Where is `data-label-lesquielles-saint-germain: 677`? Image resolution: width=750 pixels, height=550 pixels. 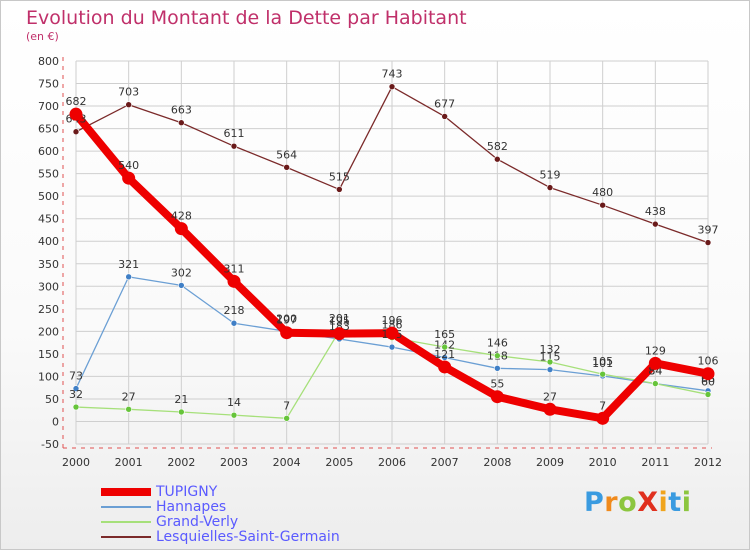 data-label-lesquielles-saint-germain: 677 is located at coordinates (444, 103).